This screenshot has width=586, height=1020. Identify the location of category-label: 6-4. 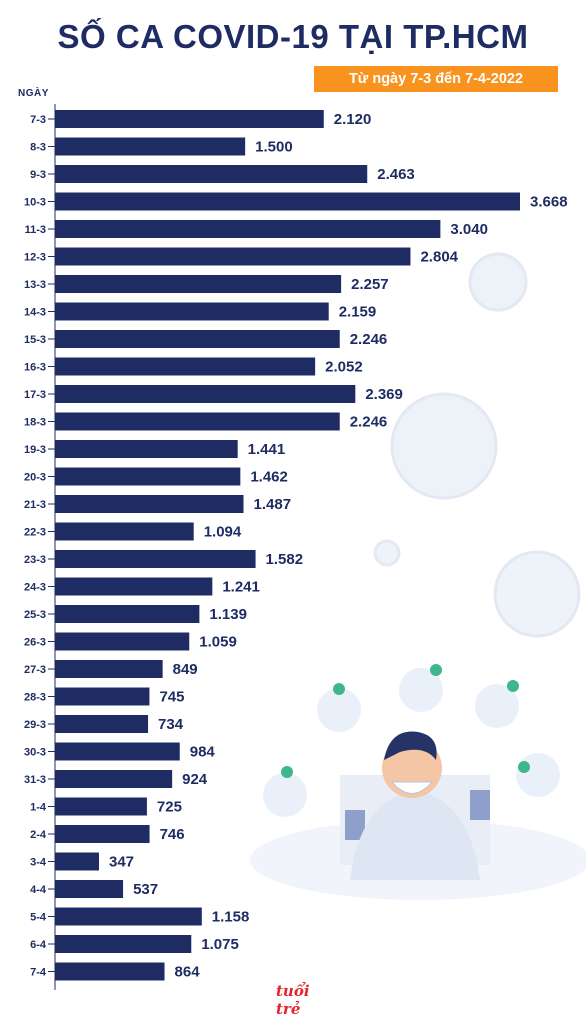
(38, 945).